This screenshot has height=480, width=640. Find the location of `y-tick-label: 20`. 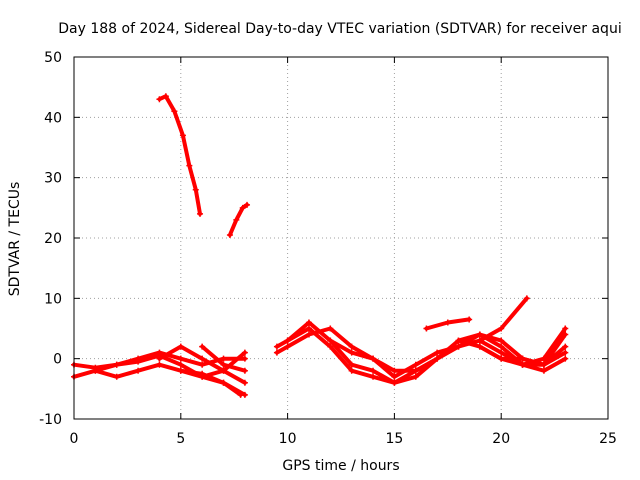

y-tick-label: 20 is located at coordinates (53, 239).